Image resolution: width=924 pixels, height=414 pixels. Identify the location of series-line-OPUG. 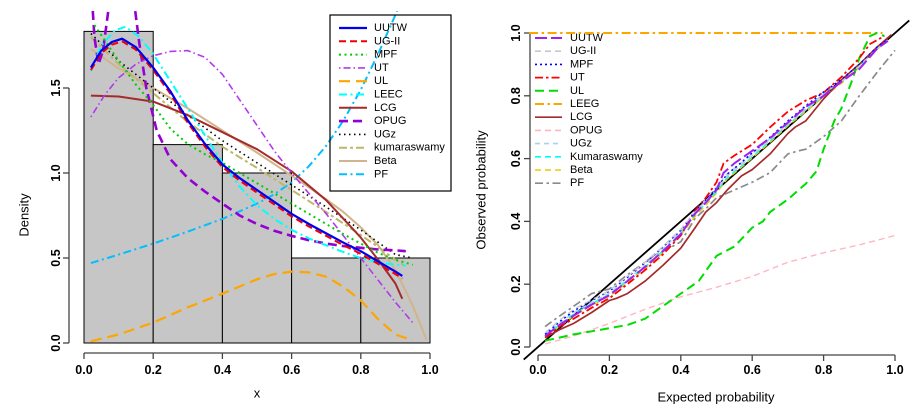
(720, 289).